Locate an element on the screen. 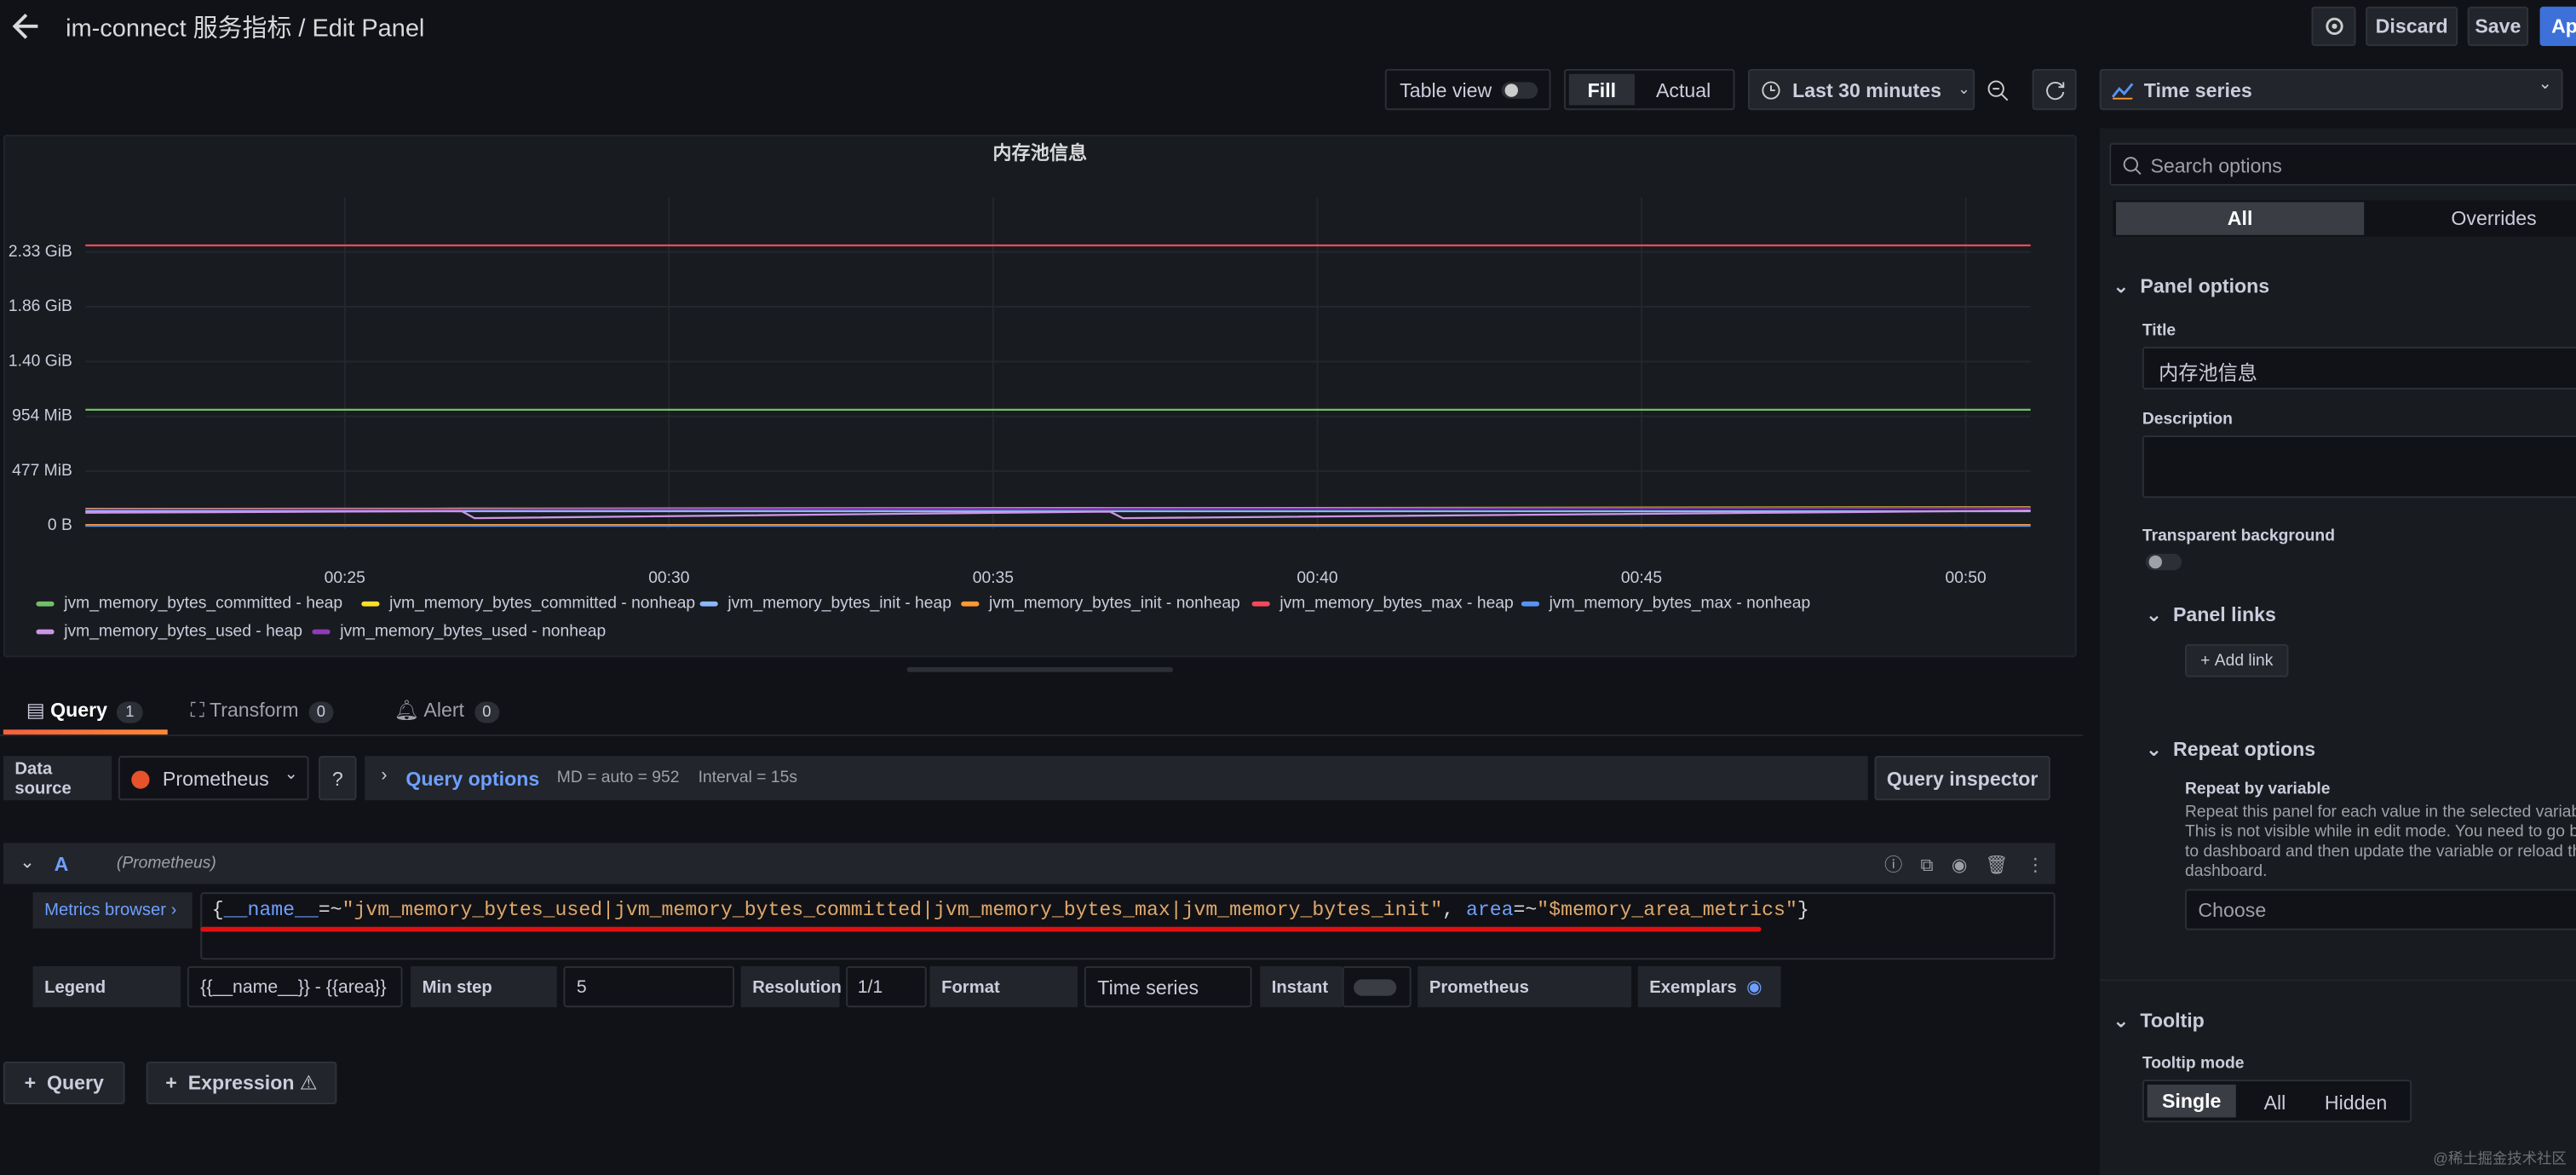 This screenshot has height=1175, width=2576. tooltip-mode-label: Tooltip mode is located at coordinates (2194, 1064).